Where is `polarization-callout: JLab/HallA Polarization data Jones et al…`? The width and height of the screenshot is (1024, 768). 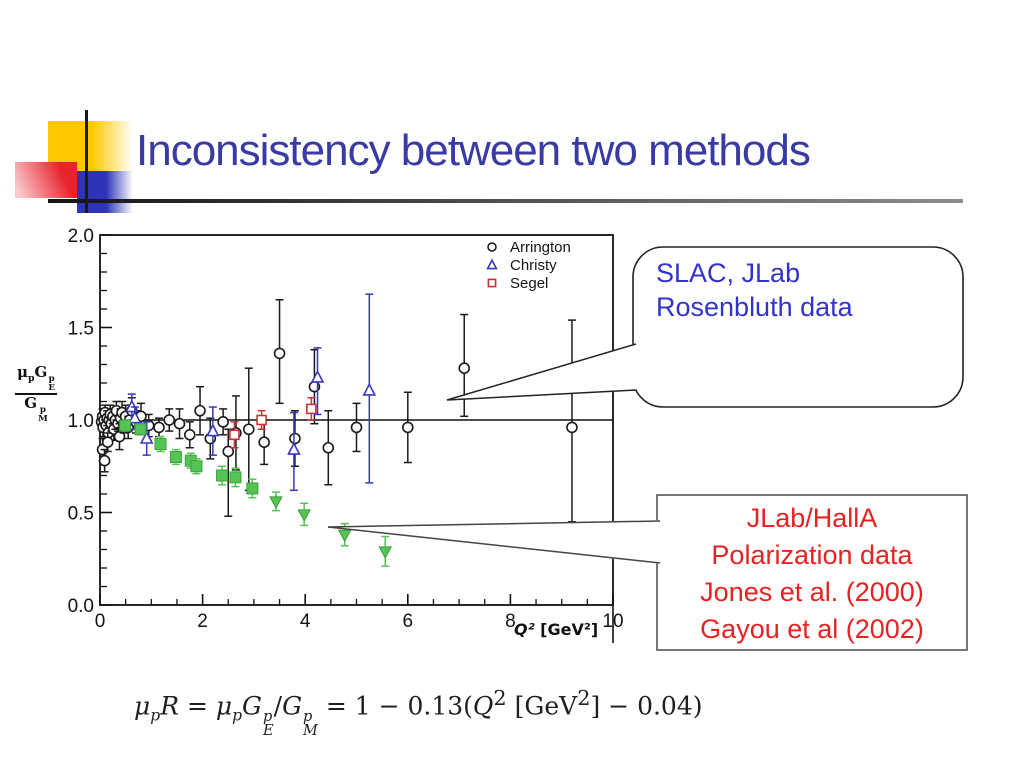 polarization-callout: JLab/HallA Polarization data Jones et al… is located at coordinates (812, 574).